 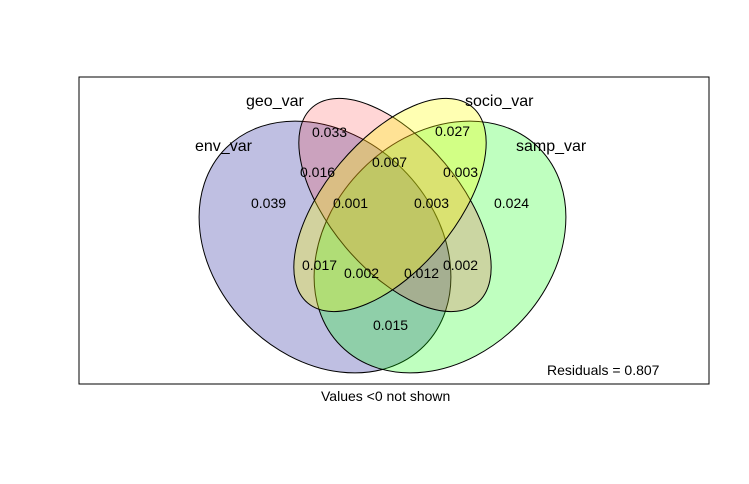 What do you see at coordinates (603, 370) in the screenshot?
I see `residuals-label: Residuals = 0.807` at bounding box center [603, 370].